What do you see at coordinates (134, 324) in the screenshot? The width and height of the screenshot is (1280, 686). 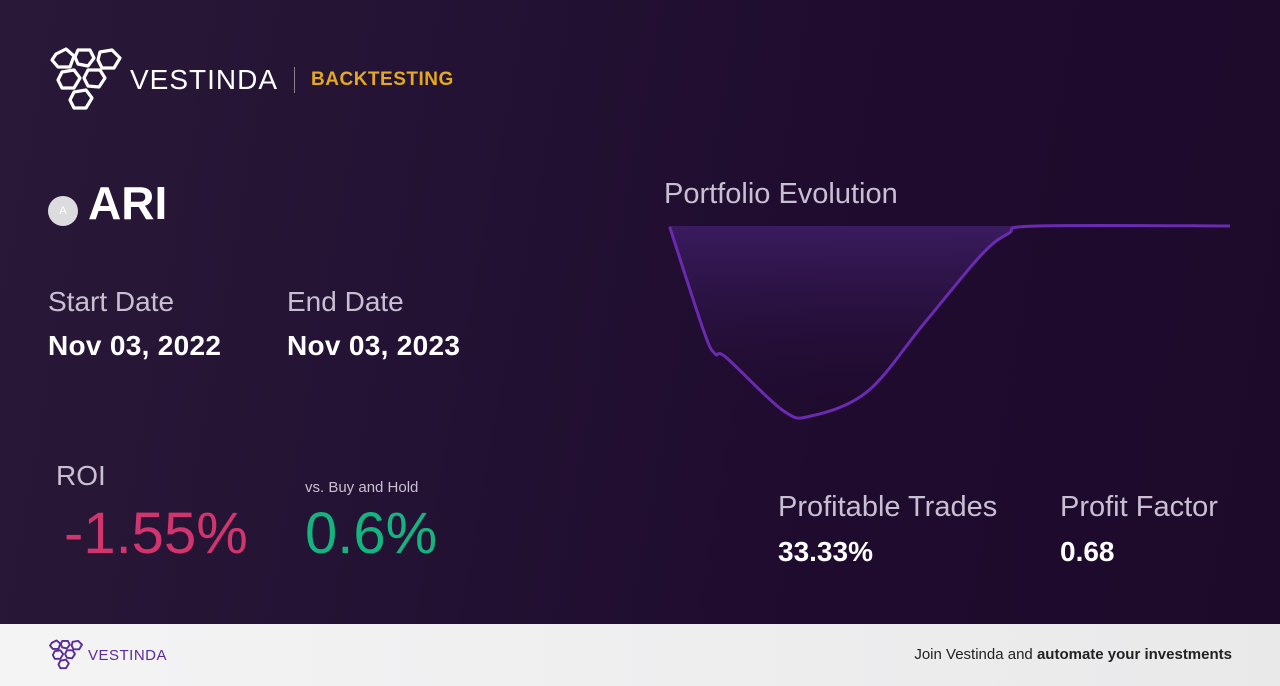 I see `start-date: Start Date Nov 03, 2022` at bounding box center [134, 324].